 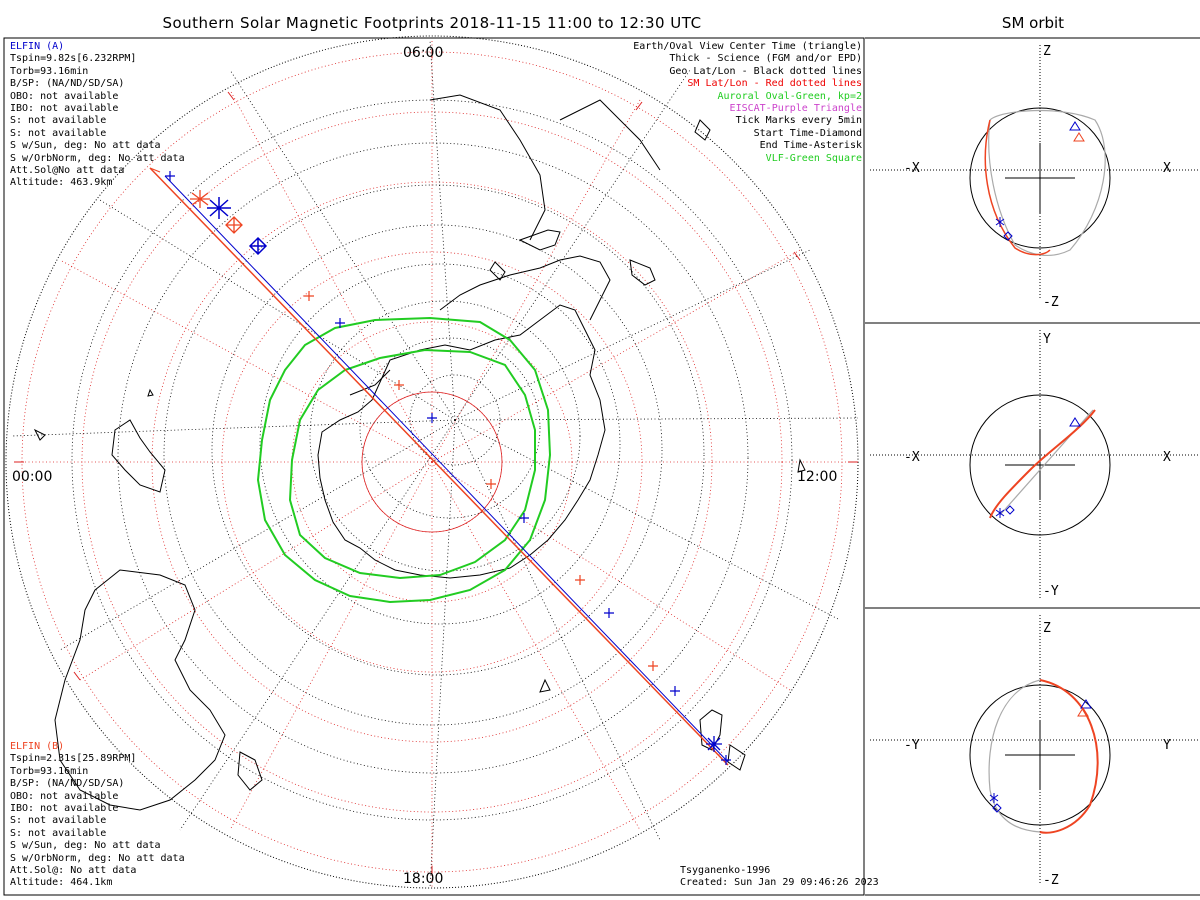 I want to click on elfin-a-line: Tspin=9.82s[6.232RPM], so click(x=73, y=59).